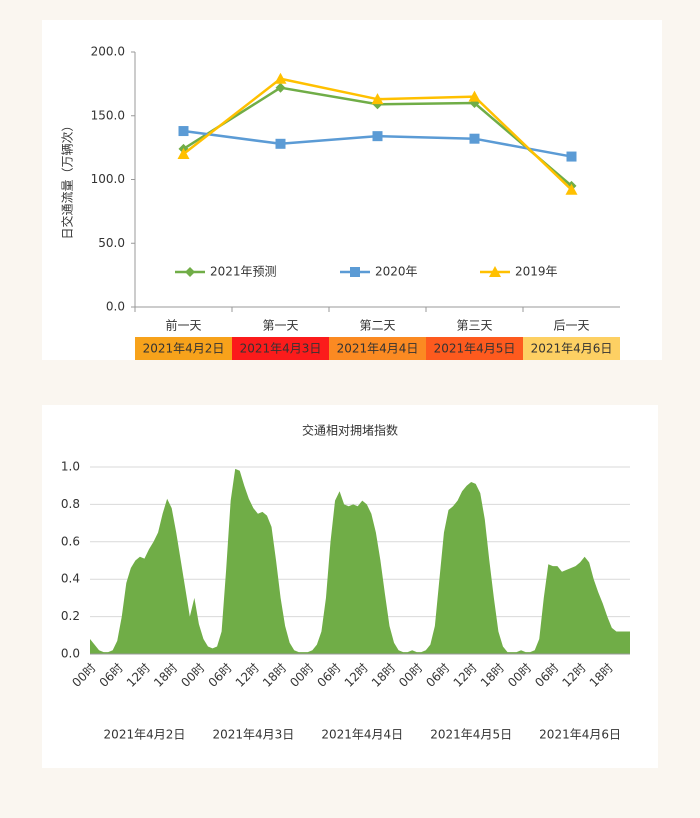  Describe the element at coordinates (474, 326) in the screenshot. I see `x-tick-label: 第三天` at that location.